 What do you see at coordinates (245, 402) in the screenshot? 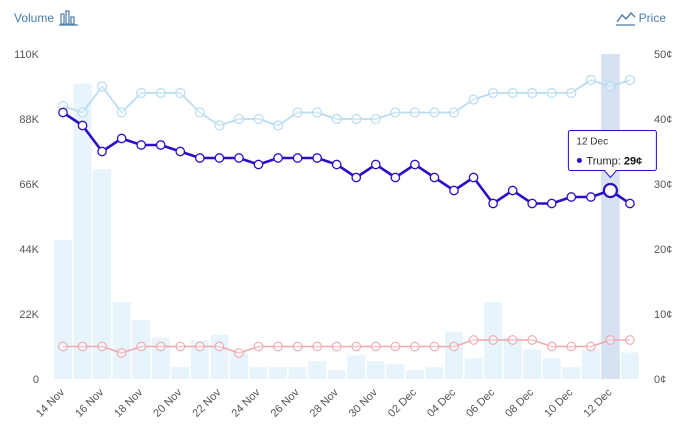
I see `x-tick-label: 24 Nov` at bounding box center [245, 402].